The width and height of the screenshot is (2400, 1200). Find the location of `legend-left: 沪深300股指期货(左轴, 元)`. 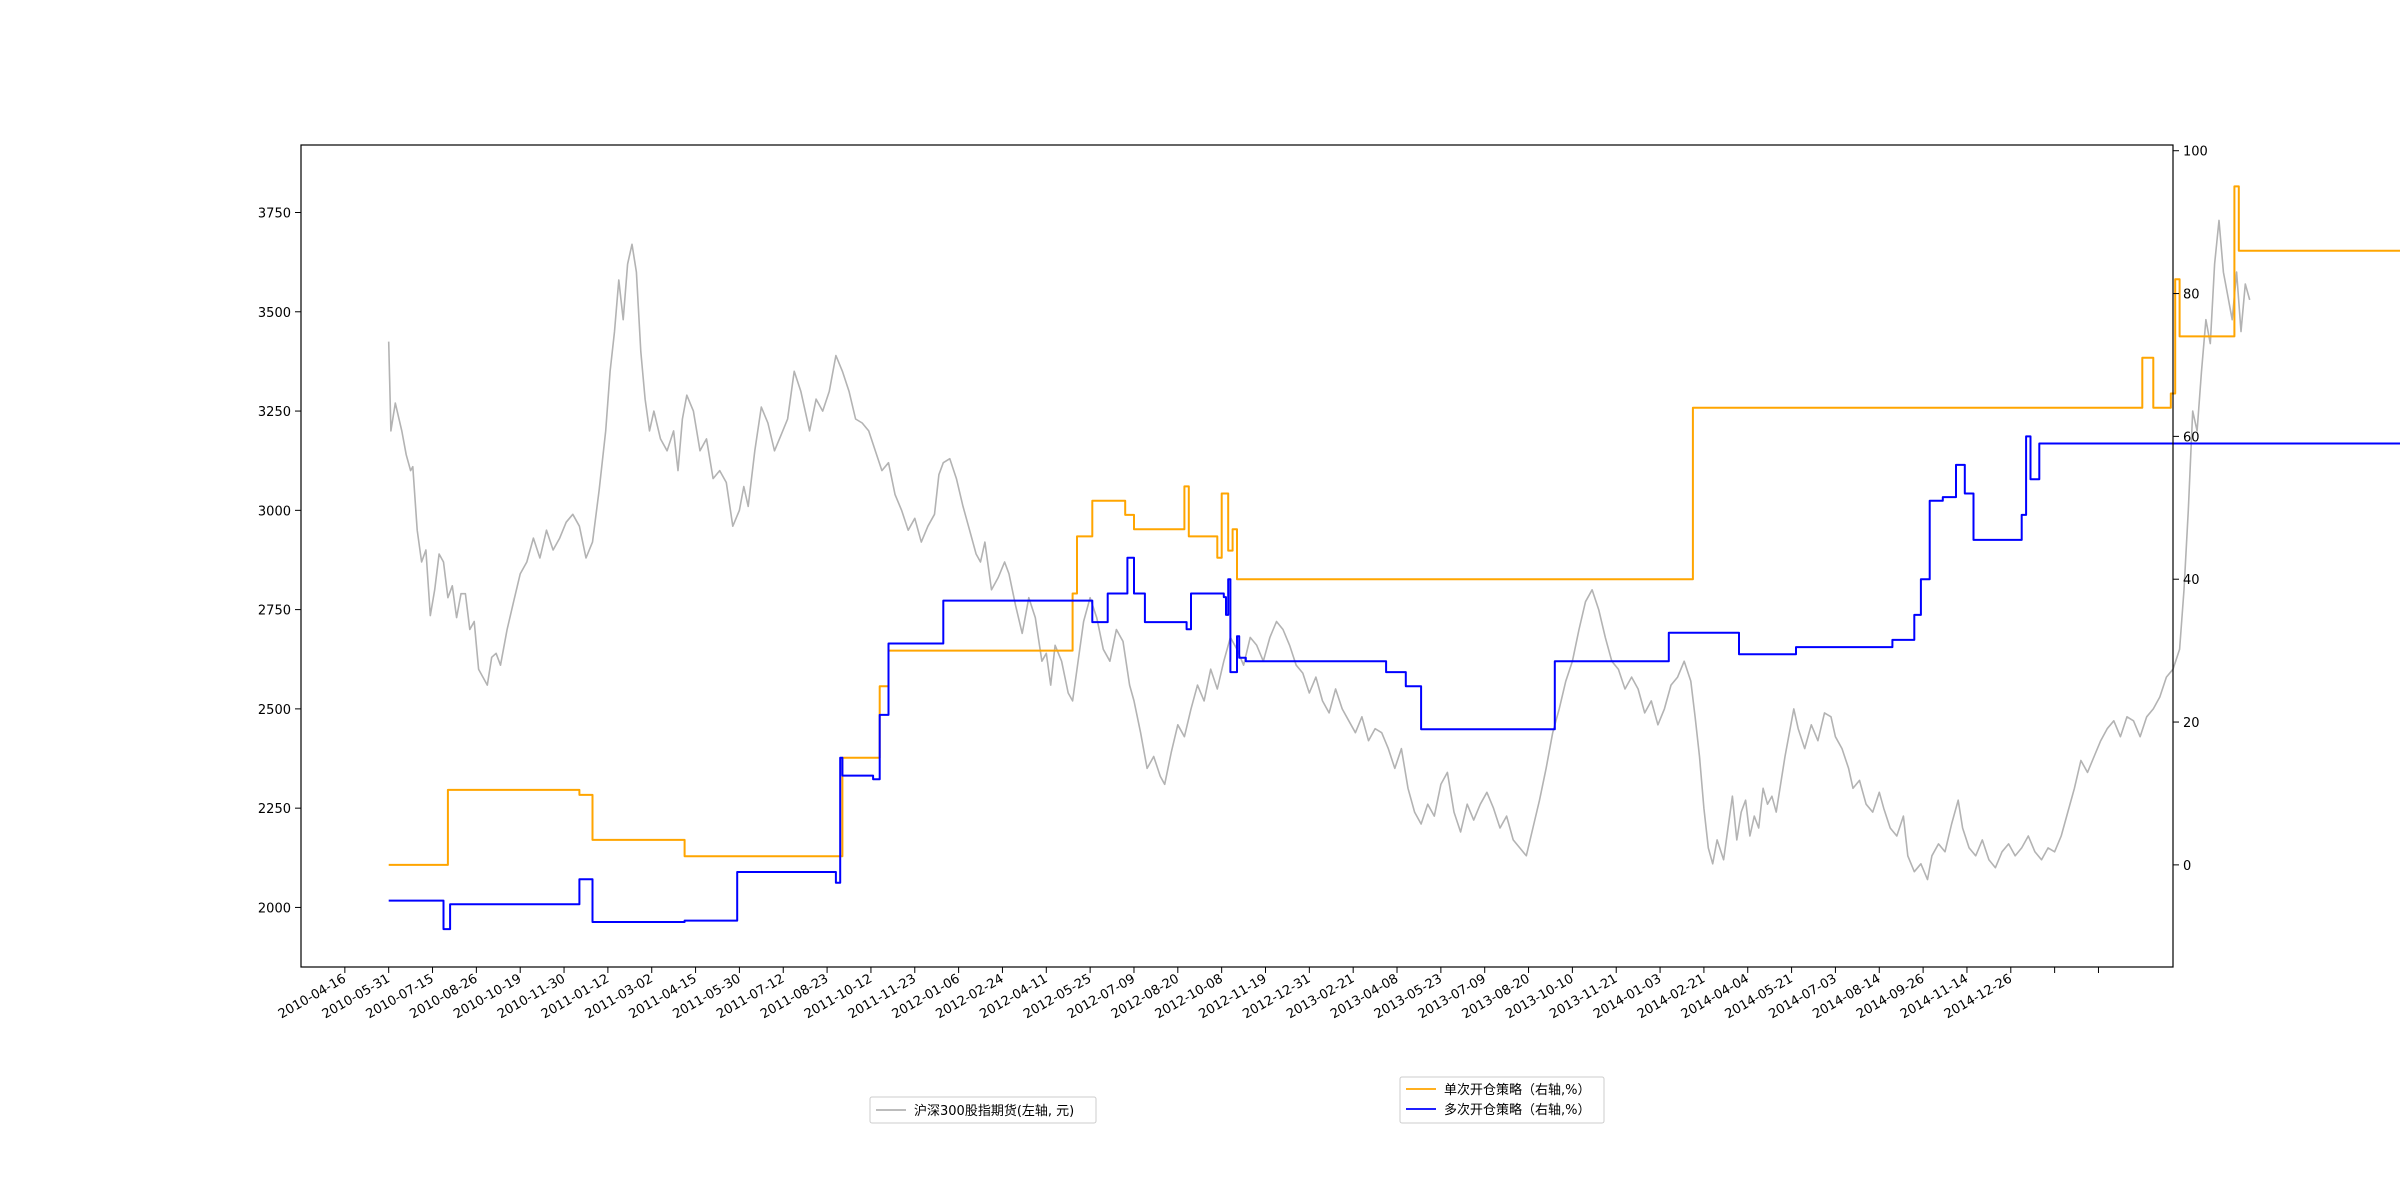

legend-left: 沪深300股指期货(左轴, 元) is located at coordinates (983, 1110).